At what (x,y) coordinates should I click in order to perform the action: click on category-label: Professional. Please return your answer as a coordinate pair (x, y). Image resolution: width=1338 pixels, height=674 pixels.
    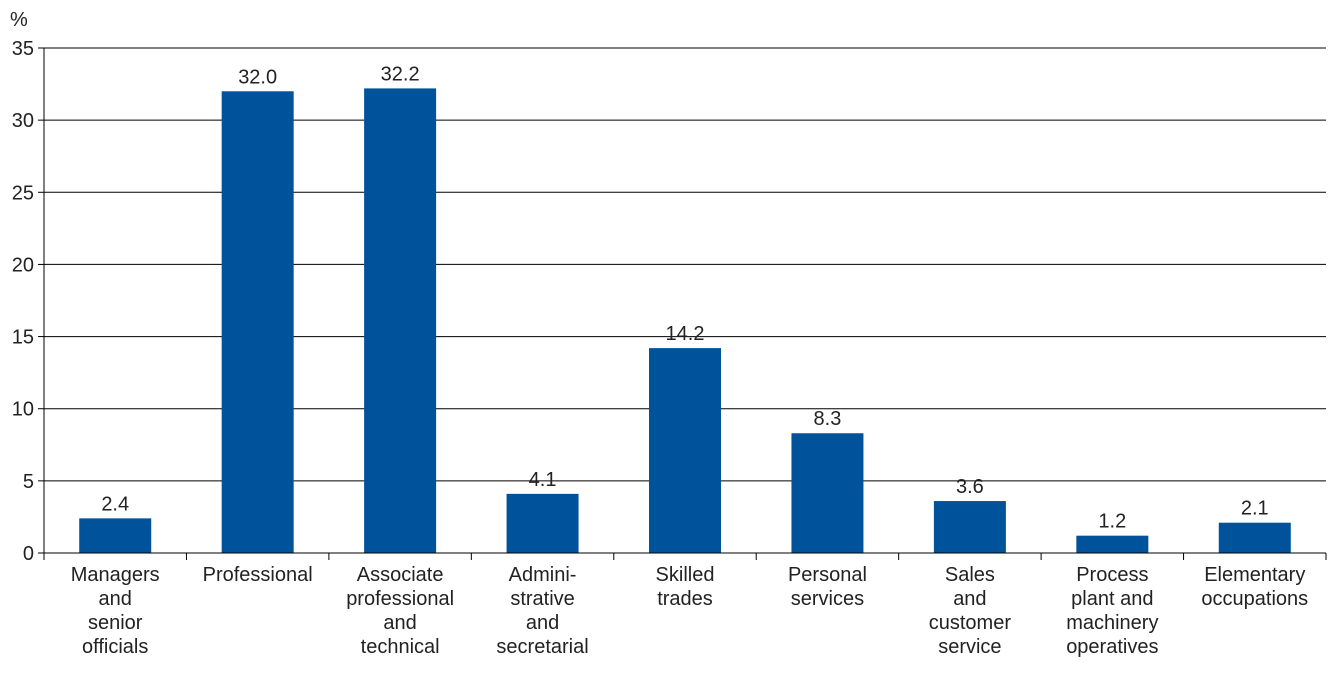
    Looking at the image, I should click on (258, 575).